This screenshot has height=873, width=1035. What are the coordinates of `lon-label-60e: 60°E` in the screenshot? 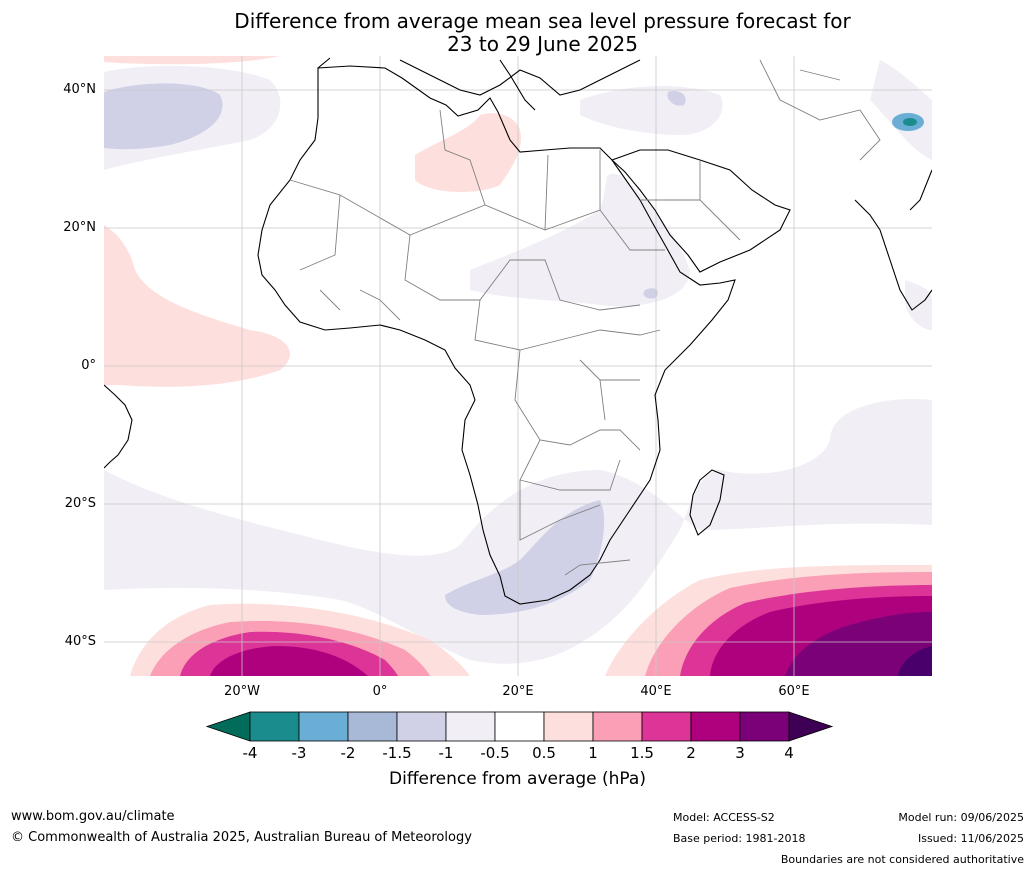 It's located at (794, 691).